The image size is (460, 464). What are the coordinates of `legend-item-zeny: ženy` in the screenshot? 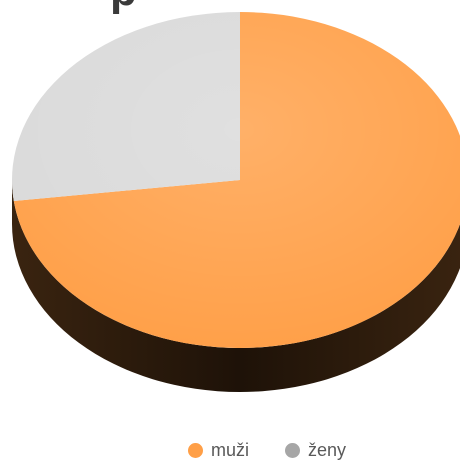 It's located at (315, 450).